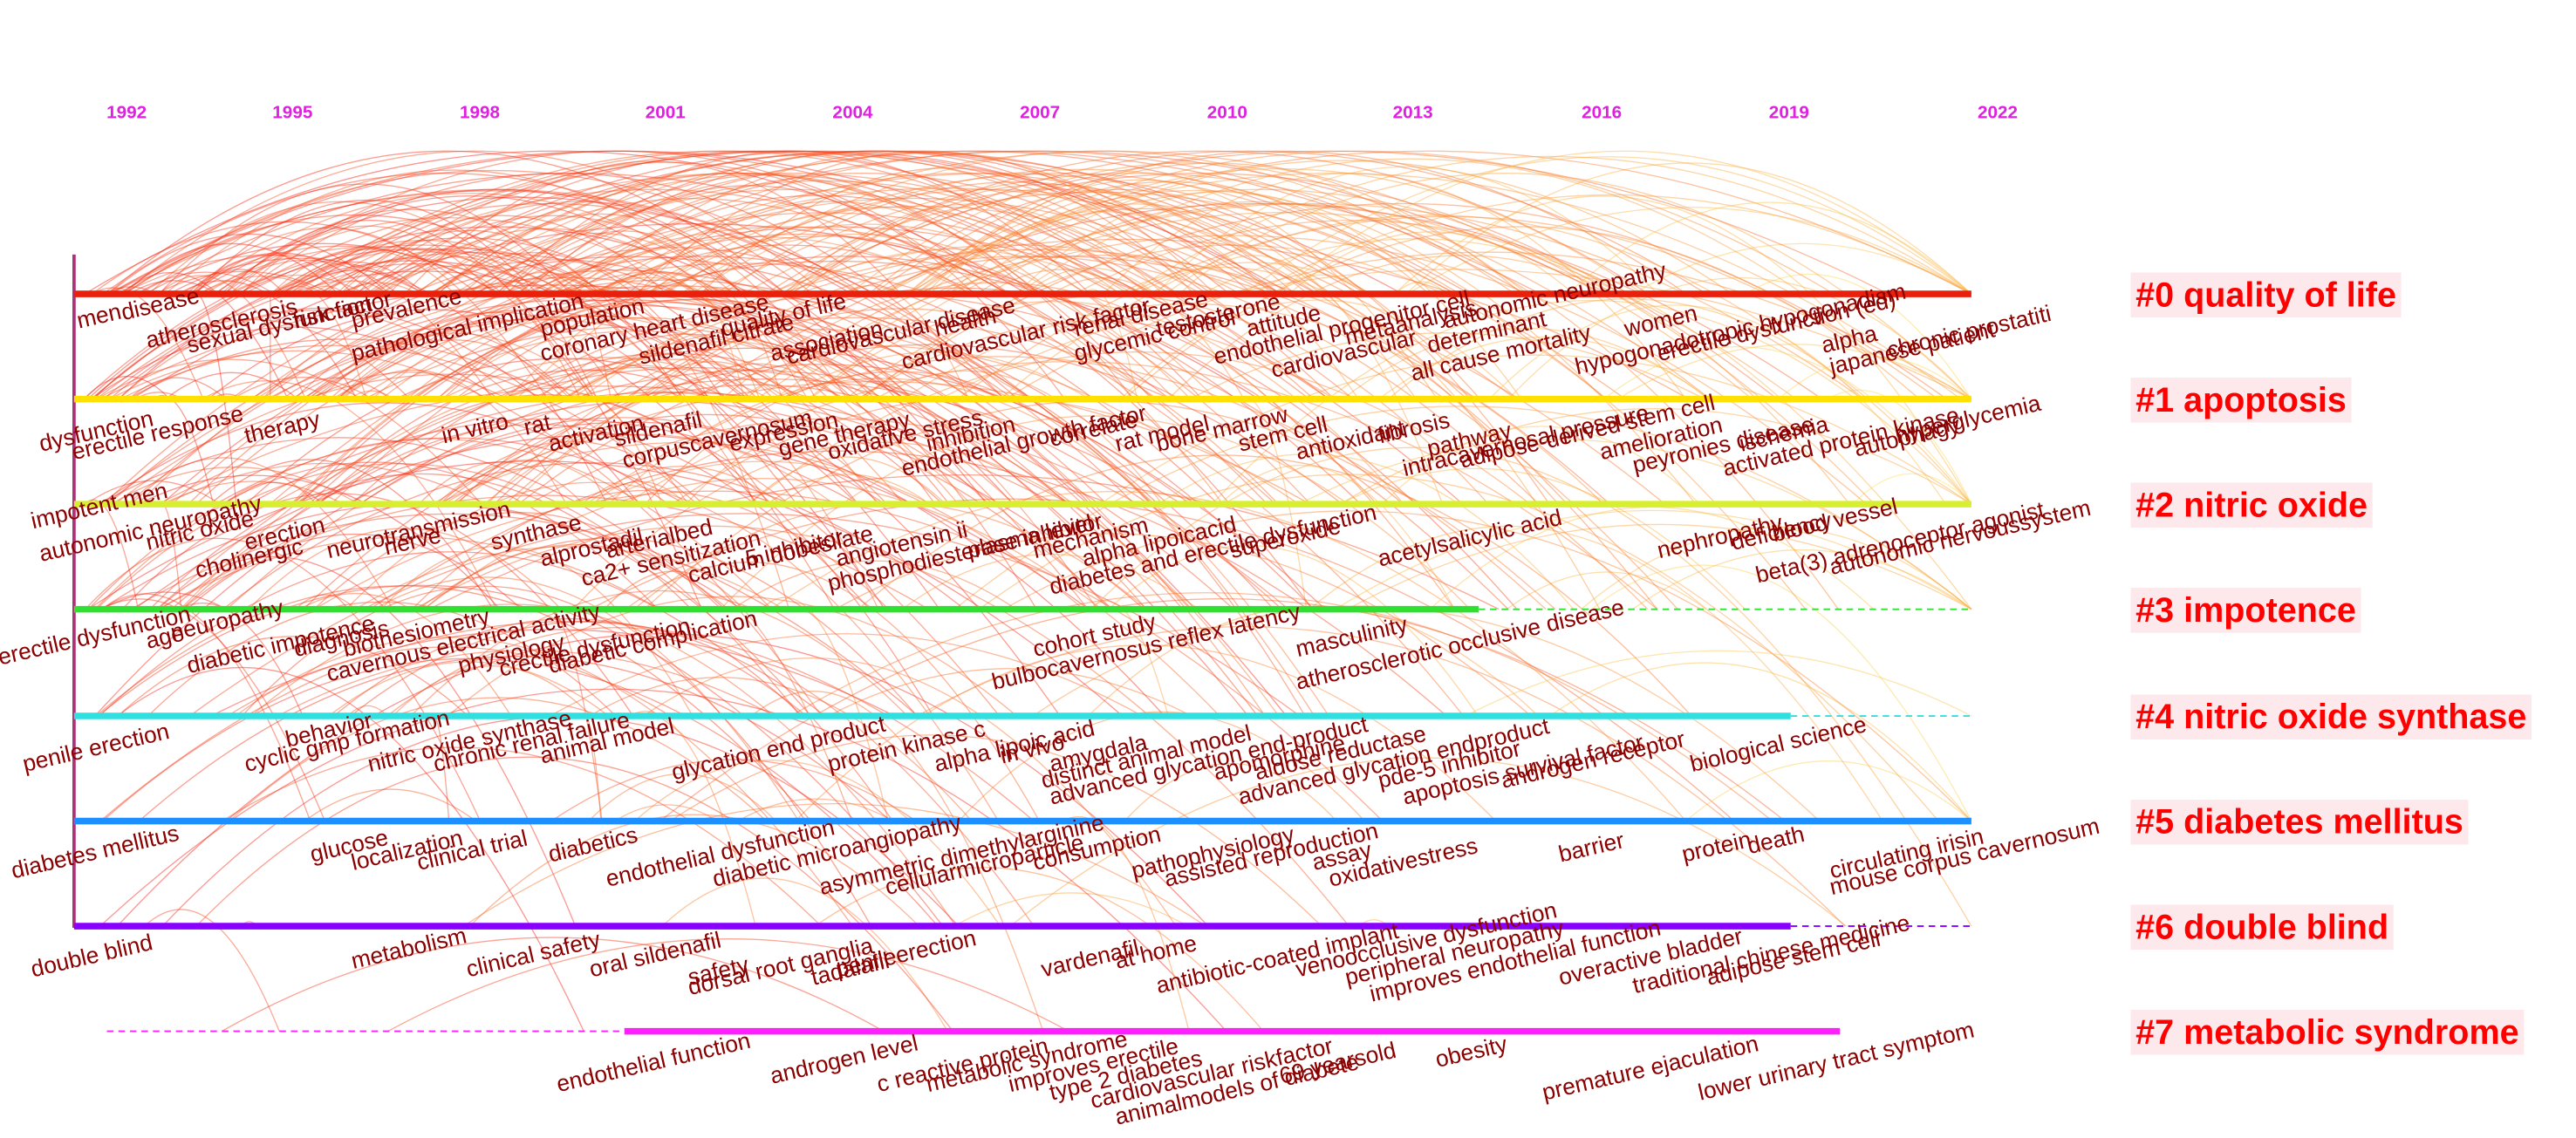 The image size is (2576, 1138). Describe the element at coordinates (1602, 113) in the screenshot. I see `year-label: 2016` at that location.